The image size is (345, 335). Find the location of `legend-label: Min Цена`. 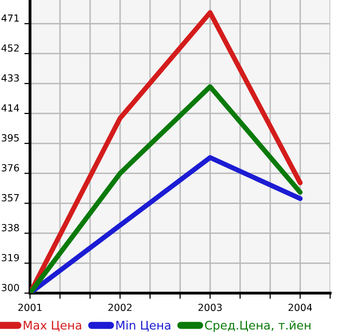

legend-label: Min Цена is located at coordinates (143, 326).